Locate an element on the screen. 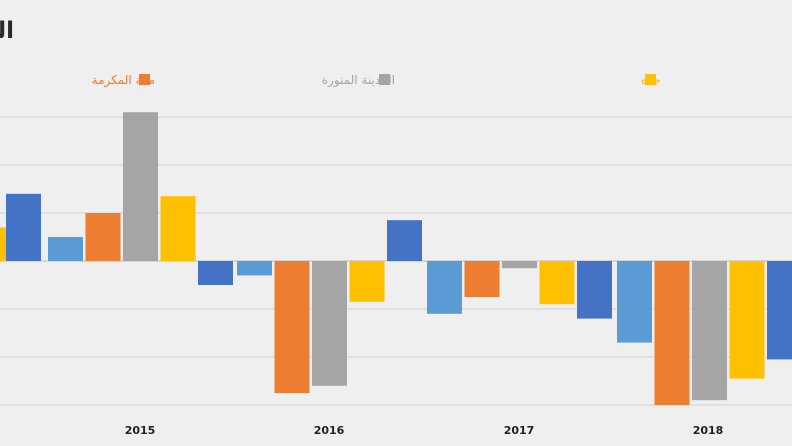 The width and height of the screenshot is (792, 446). bar-2016-s4 is located at coordinates (367, 281).